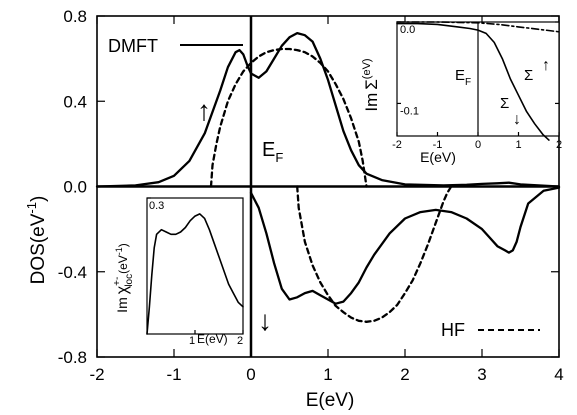  What do you see at coordinates (558, 374) in the screenshot?
I see `main-x-tick-label: 4` at bounding box center [558, 374].